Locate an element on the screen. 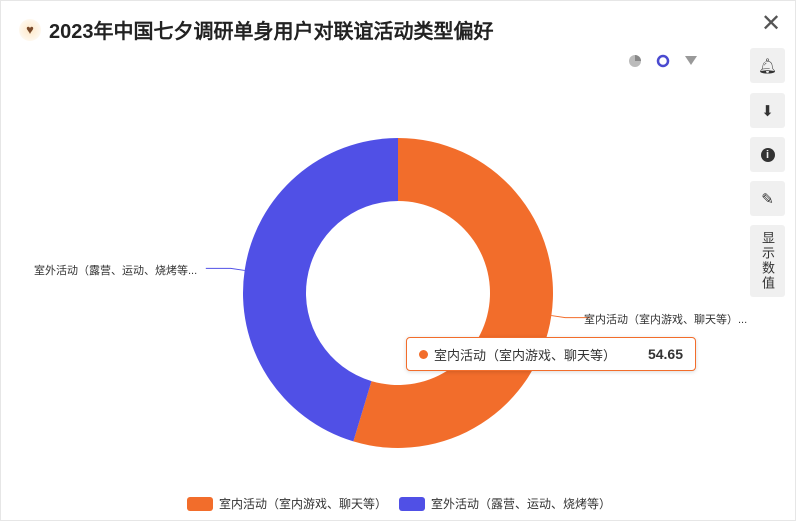  pie-type-icon is located at coordinates (635, 61).